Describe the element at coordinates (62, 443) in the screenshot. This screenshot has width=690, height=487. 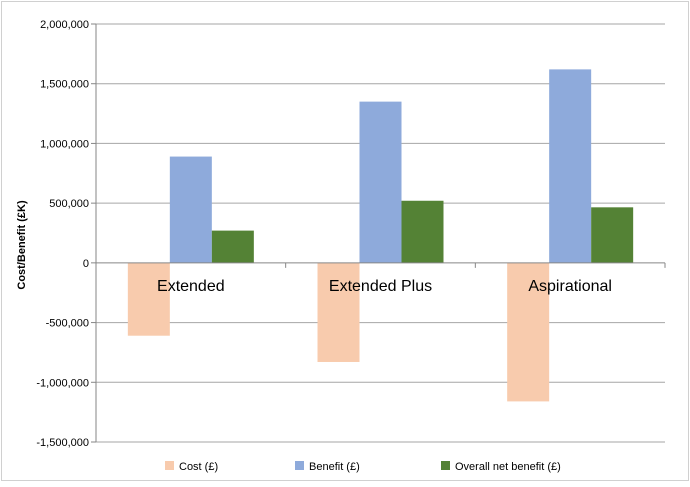
I see `y-tick-label: -1,500,000` at that location.